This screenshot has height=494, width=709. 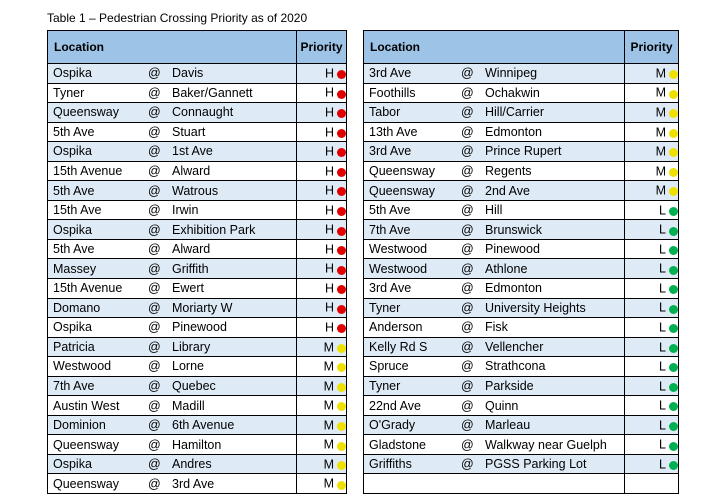 What do you see at coordinates (496, 327) in the screenshot?
I see `cross-street-name: Fisk` at bounding box center [496, 327].